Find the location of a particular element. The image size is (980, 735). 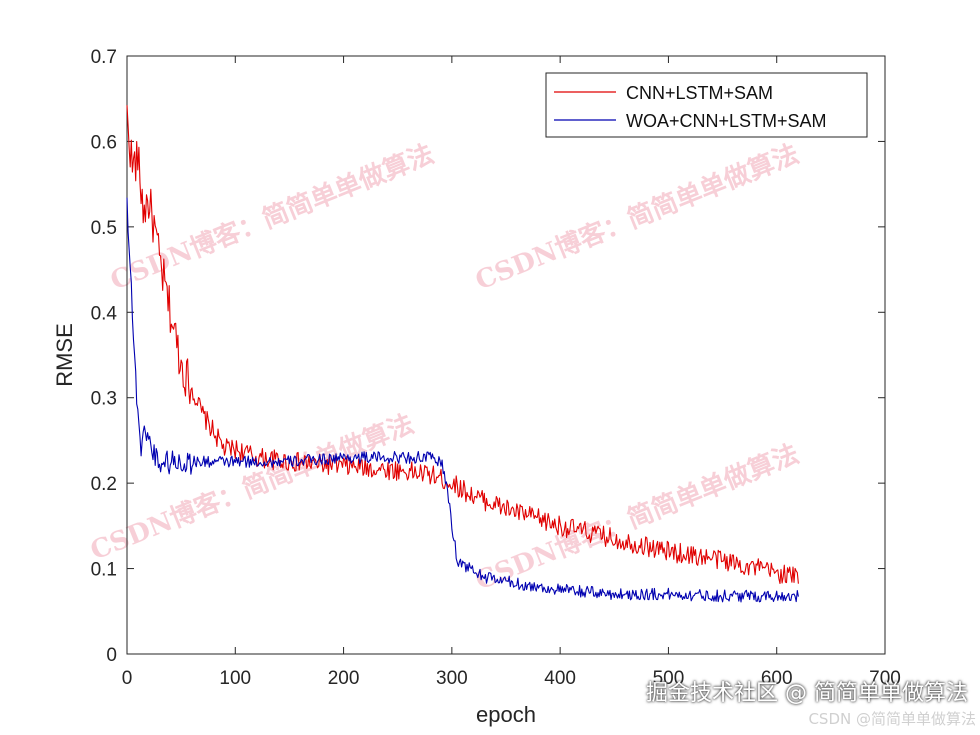

x-tick-label: 0 is located at coordinates (127, 678).